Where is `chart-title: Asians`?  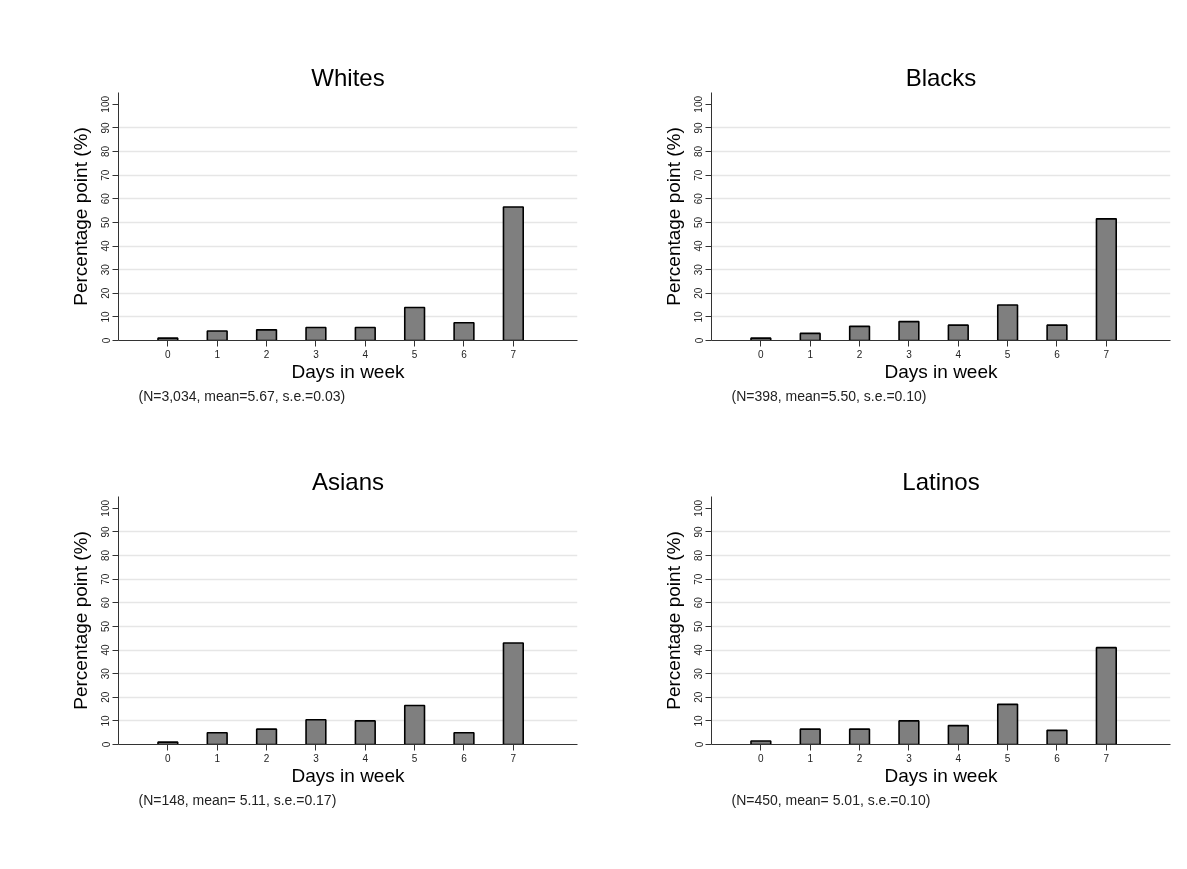
chart-title: Asians is located at coordinates (348, 481).